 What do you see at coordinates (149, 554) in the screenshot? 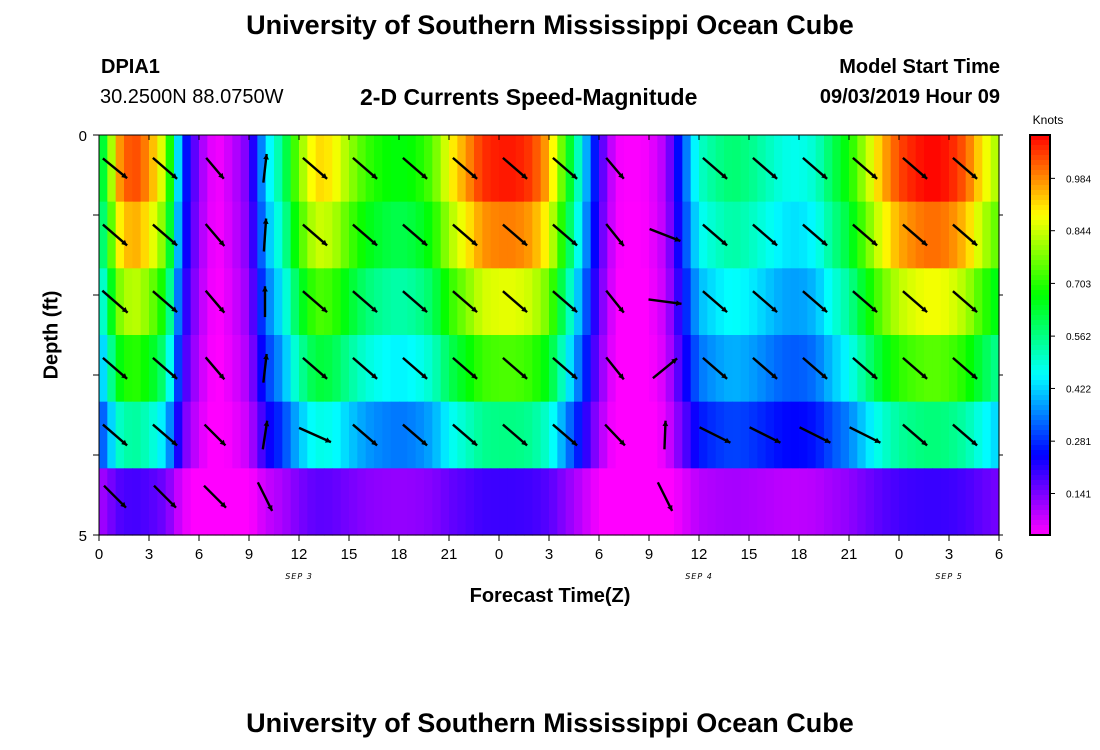
I see `x-tick-label: 3` at bounding box center [149, 554].